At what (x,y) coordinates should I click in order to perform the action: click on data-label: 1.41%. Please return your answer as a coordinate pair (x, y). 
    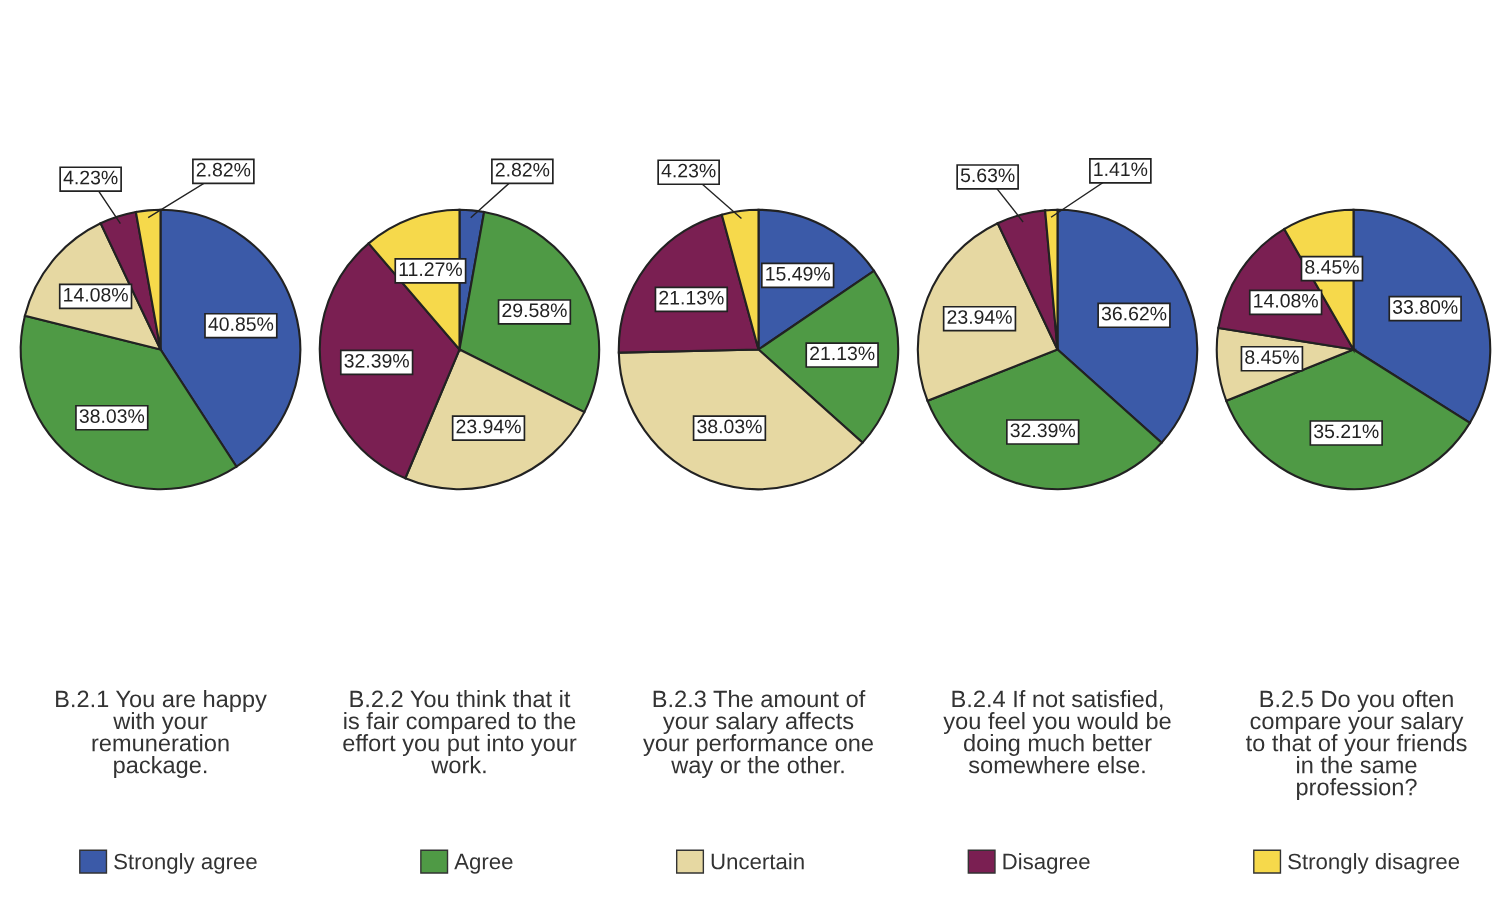
    Looking at the image, I should click on (1121, 169).